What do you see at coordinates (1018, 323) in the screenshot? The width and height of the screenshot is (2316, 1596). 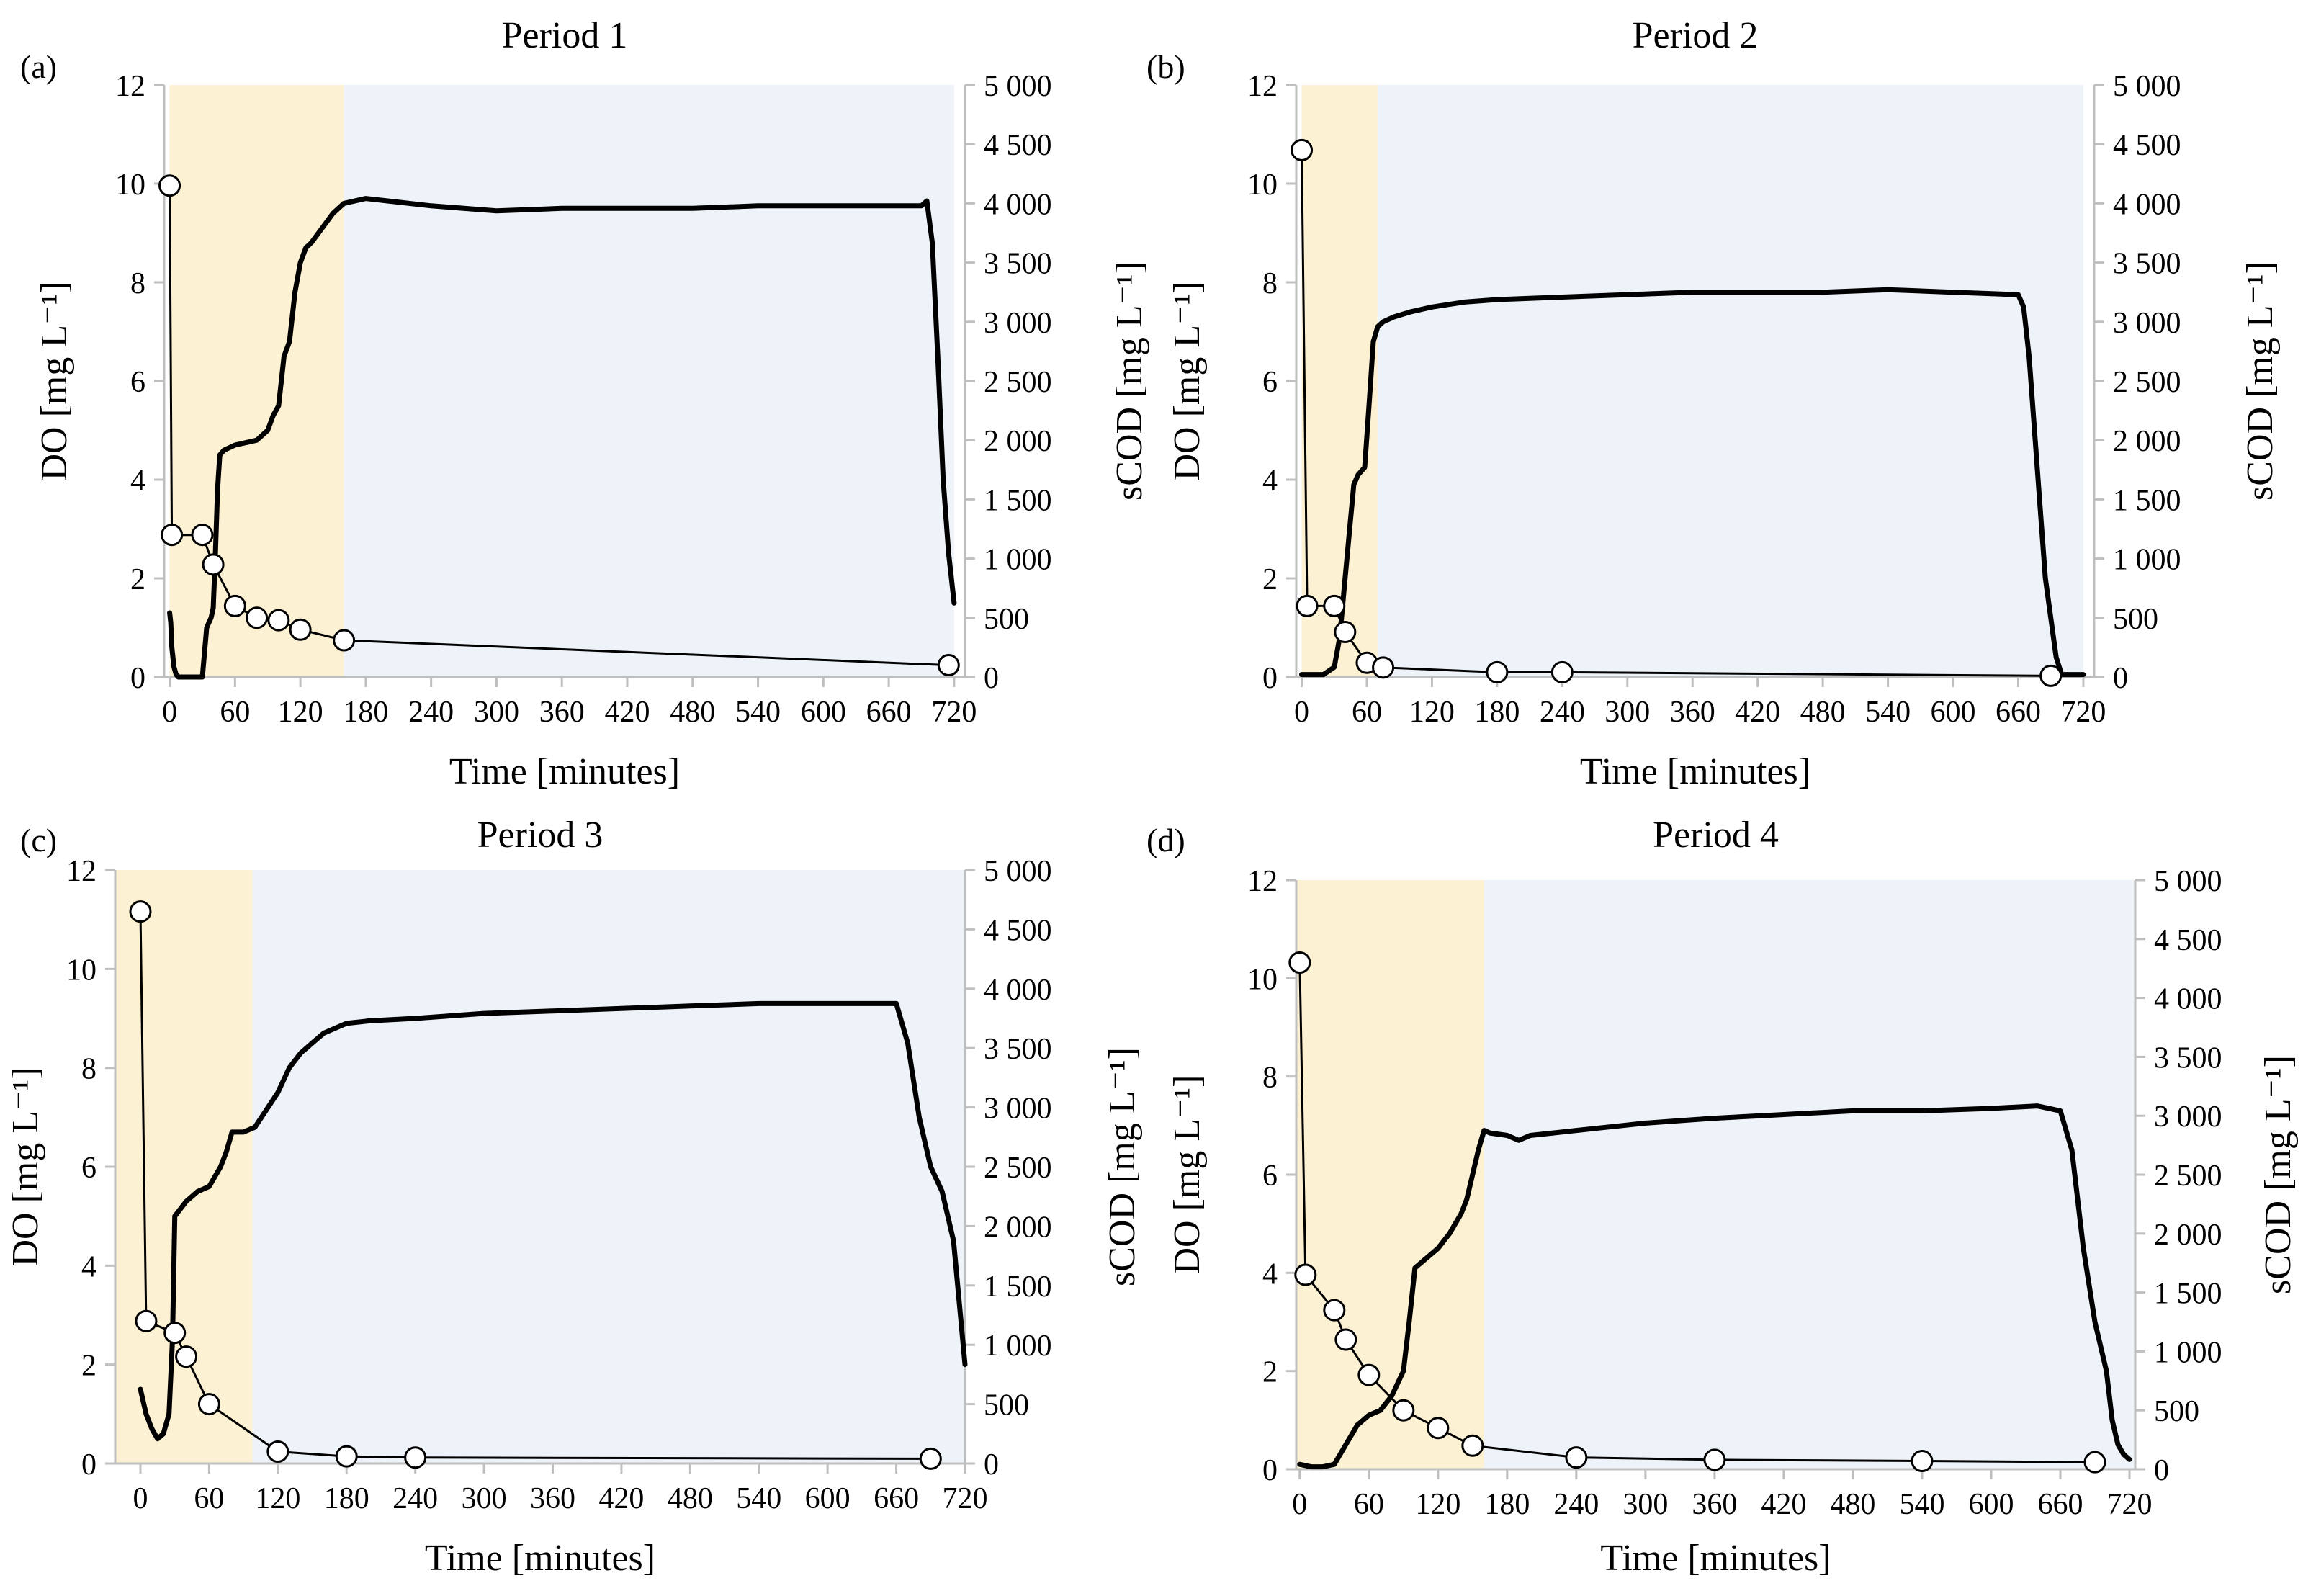 I see `y-right-tick-label: 3 000` at bounding box center [1018, 323].